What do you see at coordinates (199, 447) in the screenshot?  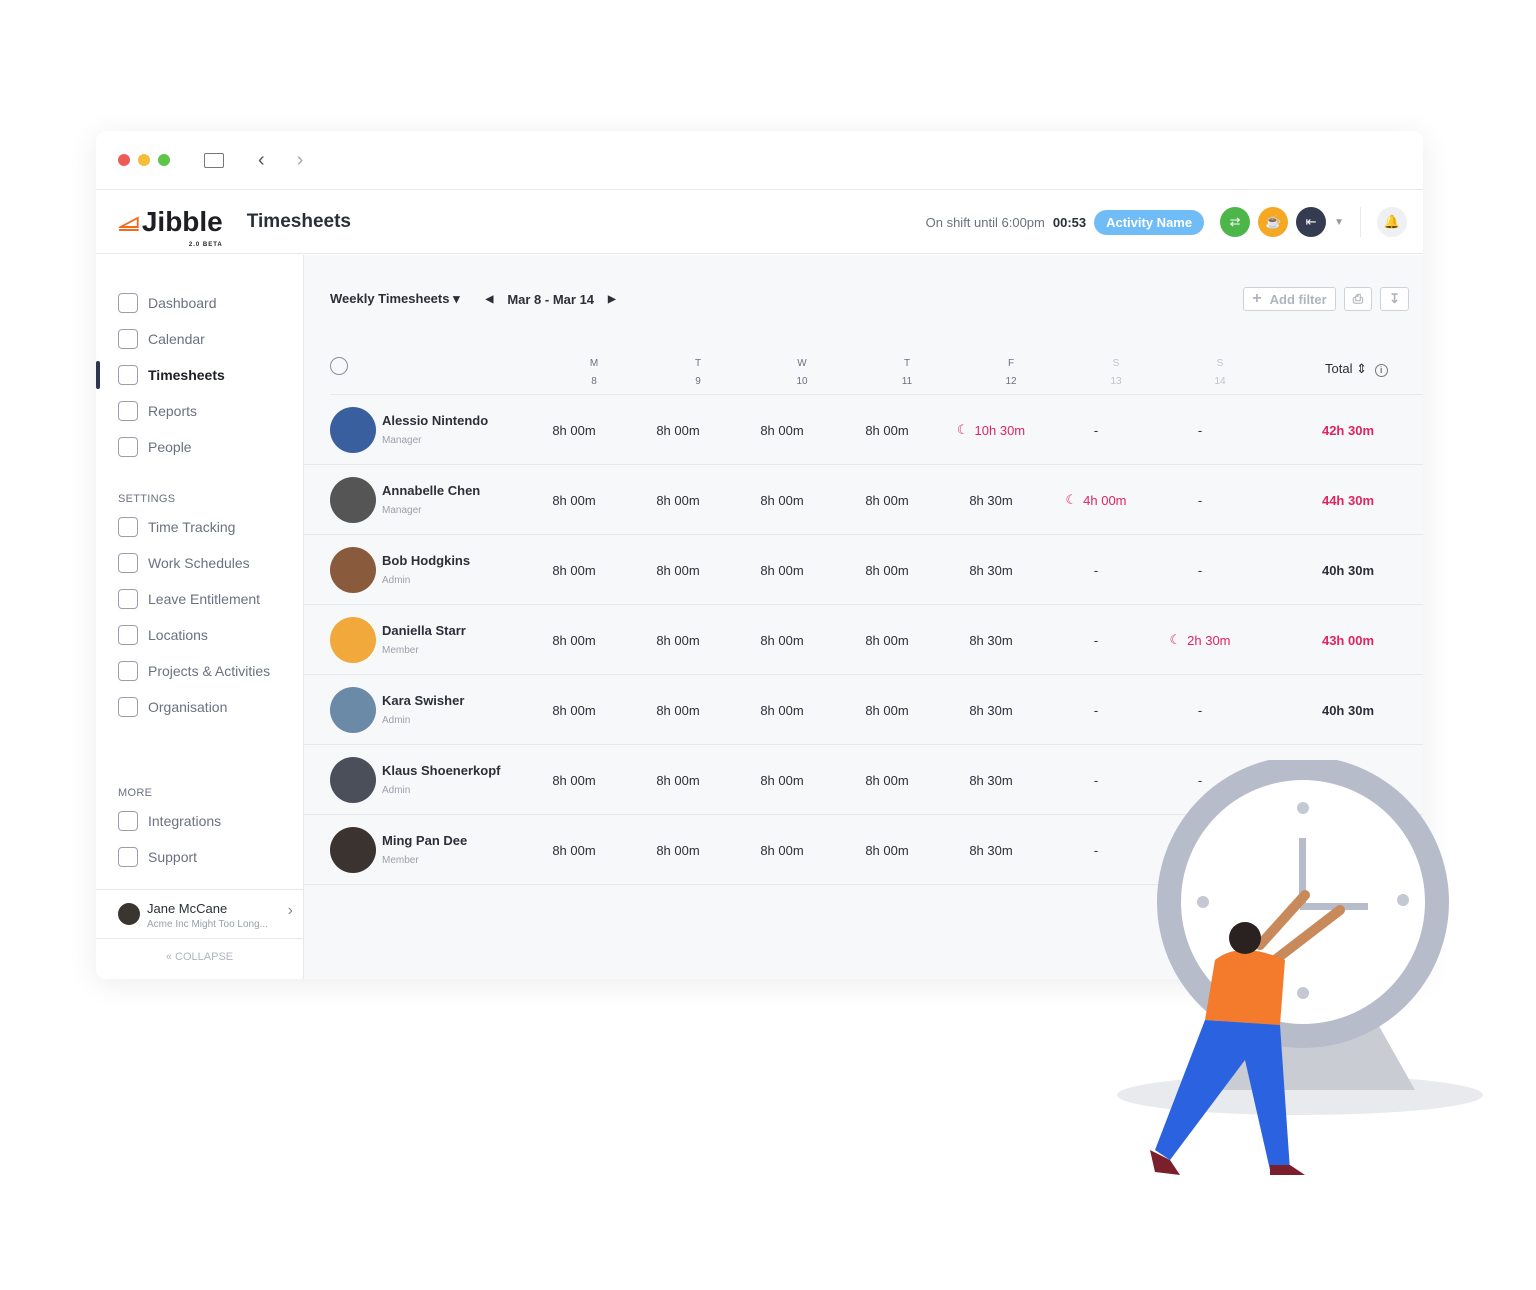 I see `sidebar-item-people: People` at bounding box center [199, 447].